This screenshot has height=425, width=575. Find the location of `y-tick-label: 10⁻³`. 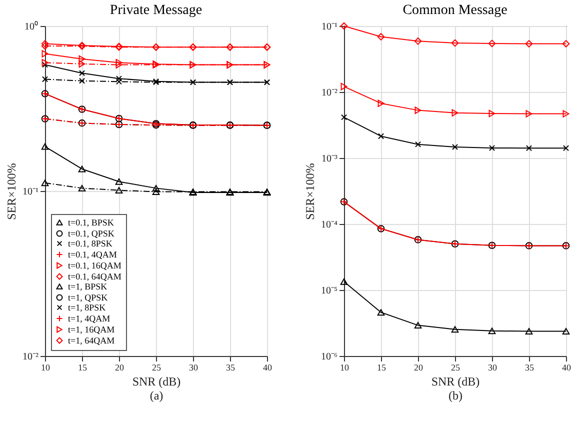

y-tick-label: 10⁻³ is located at coordinates (330, 159).